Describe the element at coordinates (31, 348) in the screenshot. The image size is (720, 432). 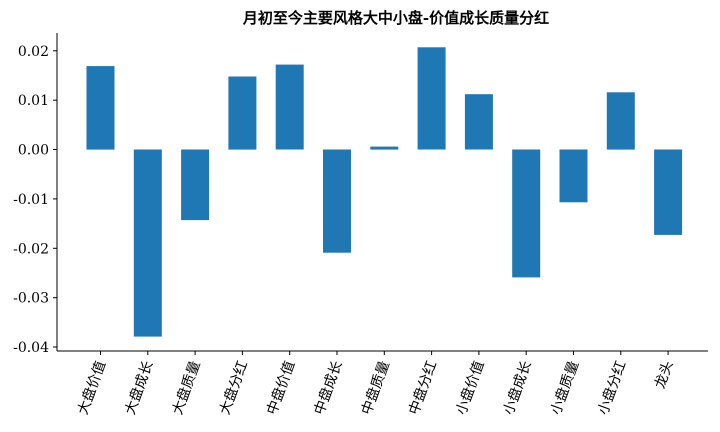
I see `y-tick-label: -0.04` at that location.